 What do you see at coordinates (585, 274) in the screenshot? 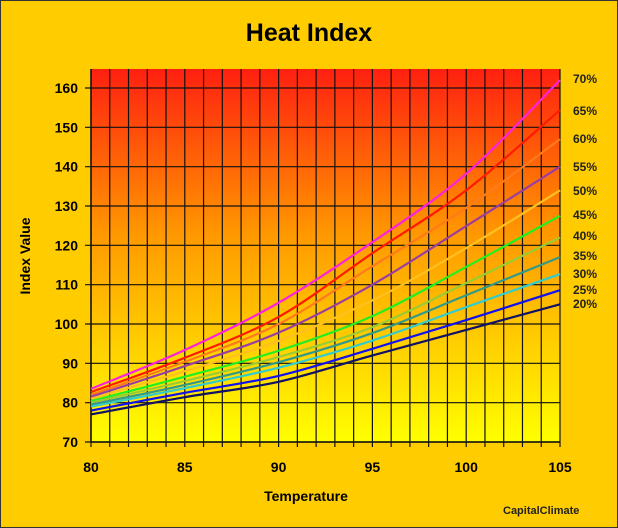
I see `legend-label-30pct: 30%` at bounding box center [585, 274].